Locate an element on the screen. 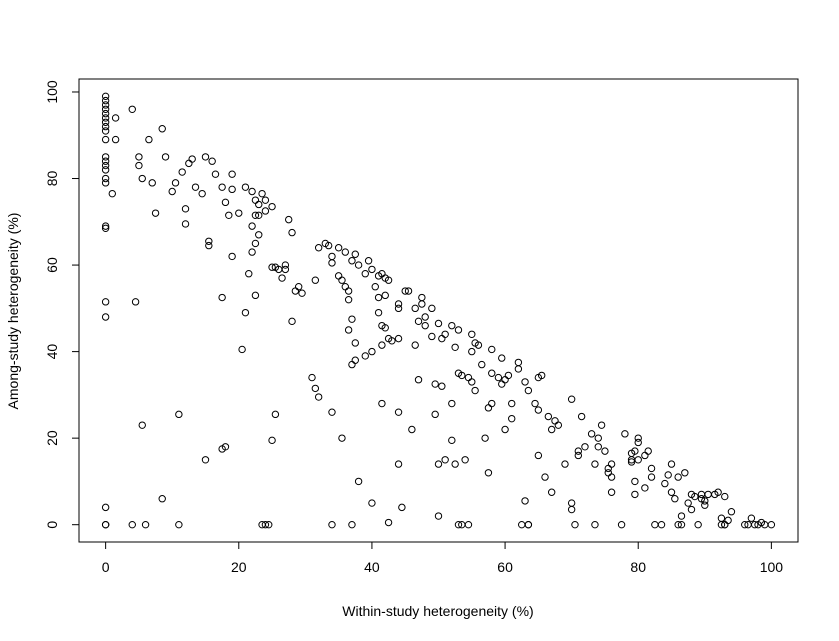 This screenshot has width=839, height=641. y-axis: 0 20 40 60 80 100 is located at coordinates (62, 304).